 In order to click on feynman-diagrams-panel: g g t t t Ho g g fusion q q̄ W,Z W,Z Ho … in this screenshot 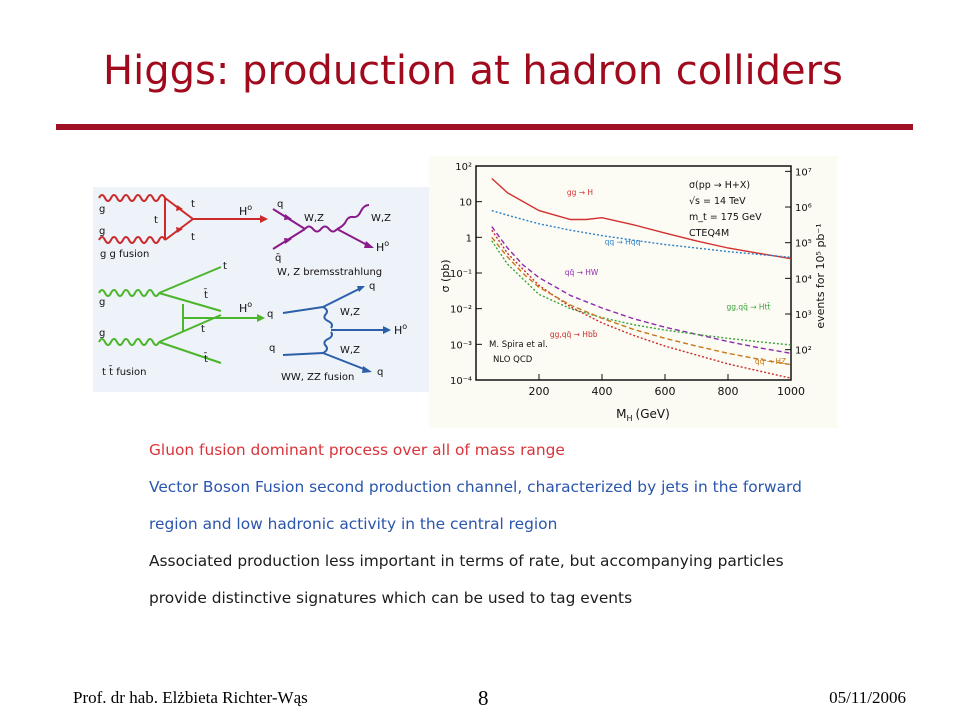, I will do `click(261, 289)`.